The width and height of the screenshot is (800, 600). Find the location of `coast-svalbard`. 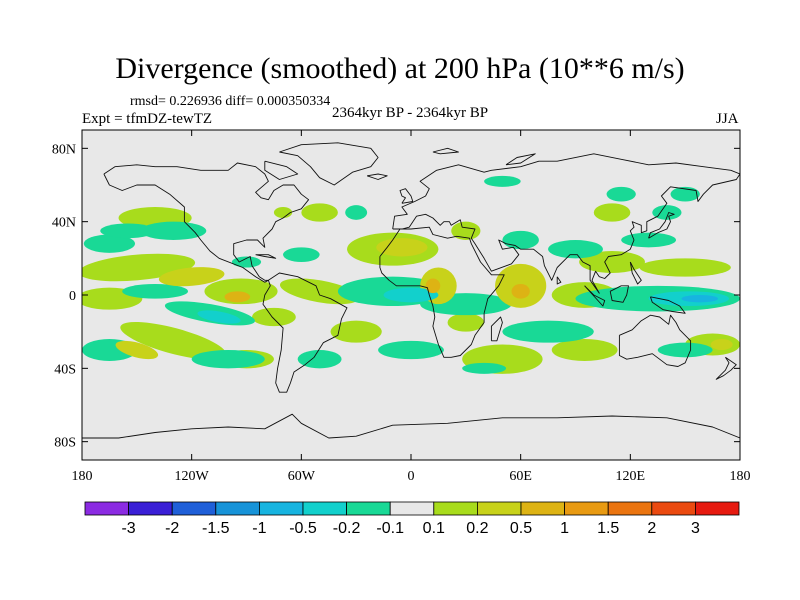

coast-svalbard is located at coordinates (445, 151).